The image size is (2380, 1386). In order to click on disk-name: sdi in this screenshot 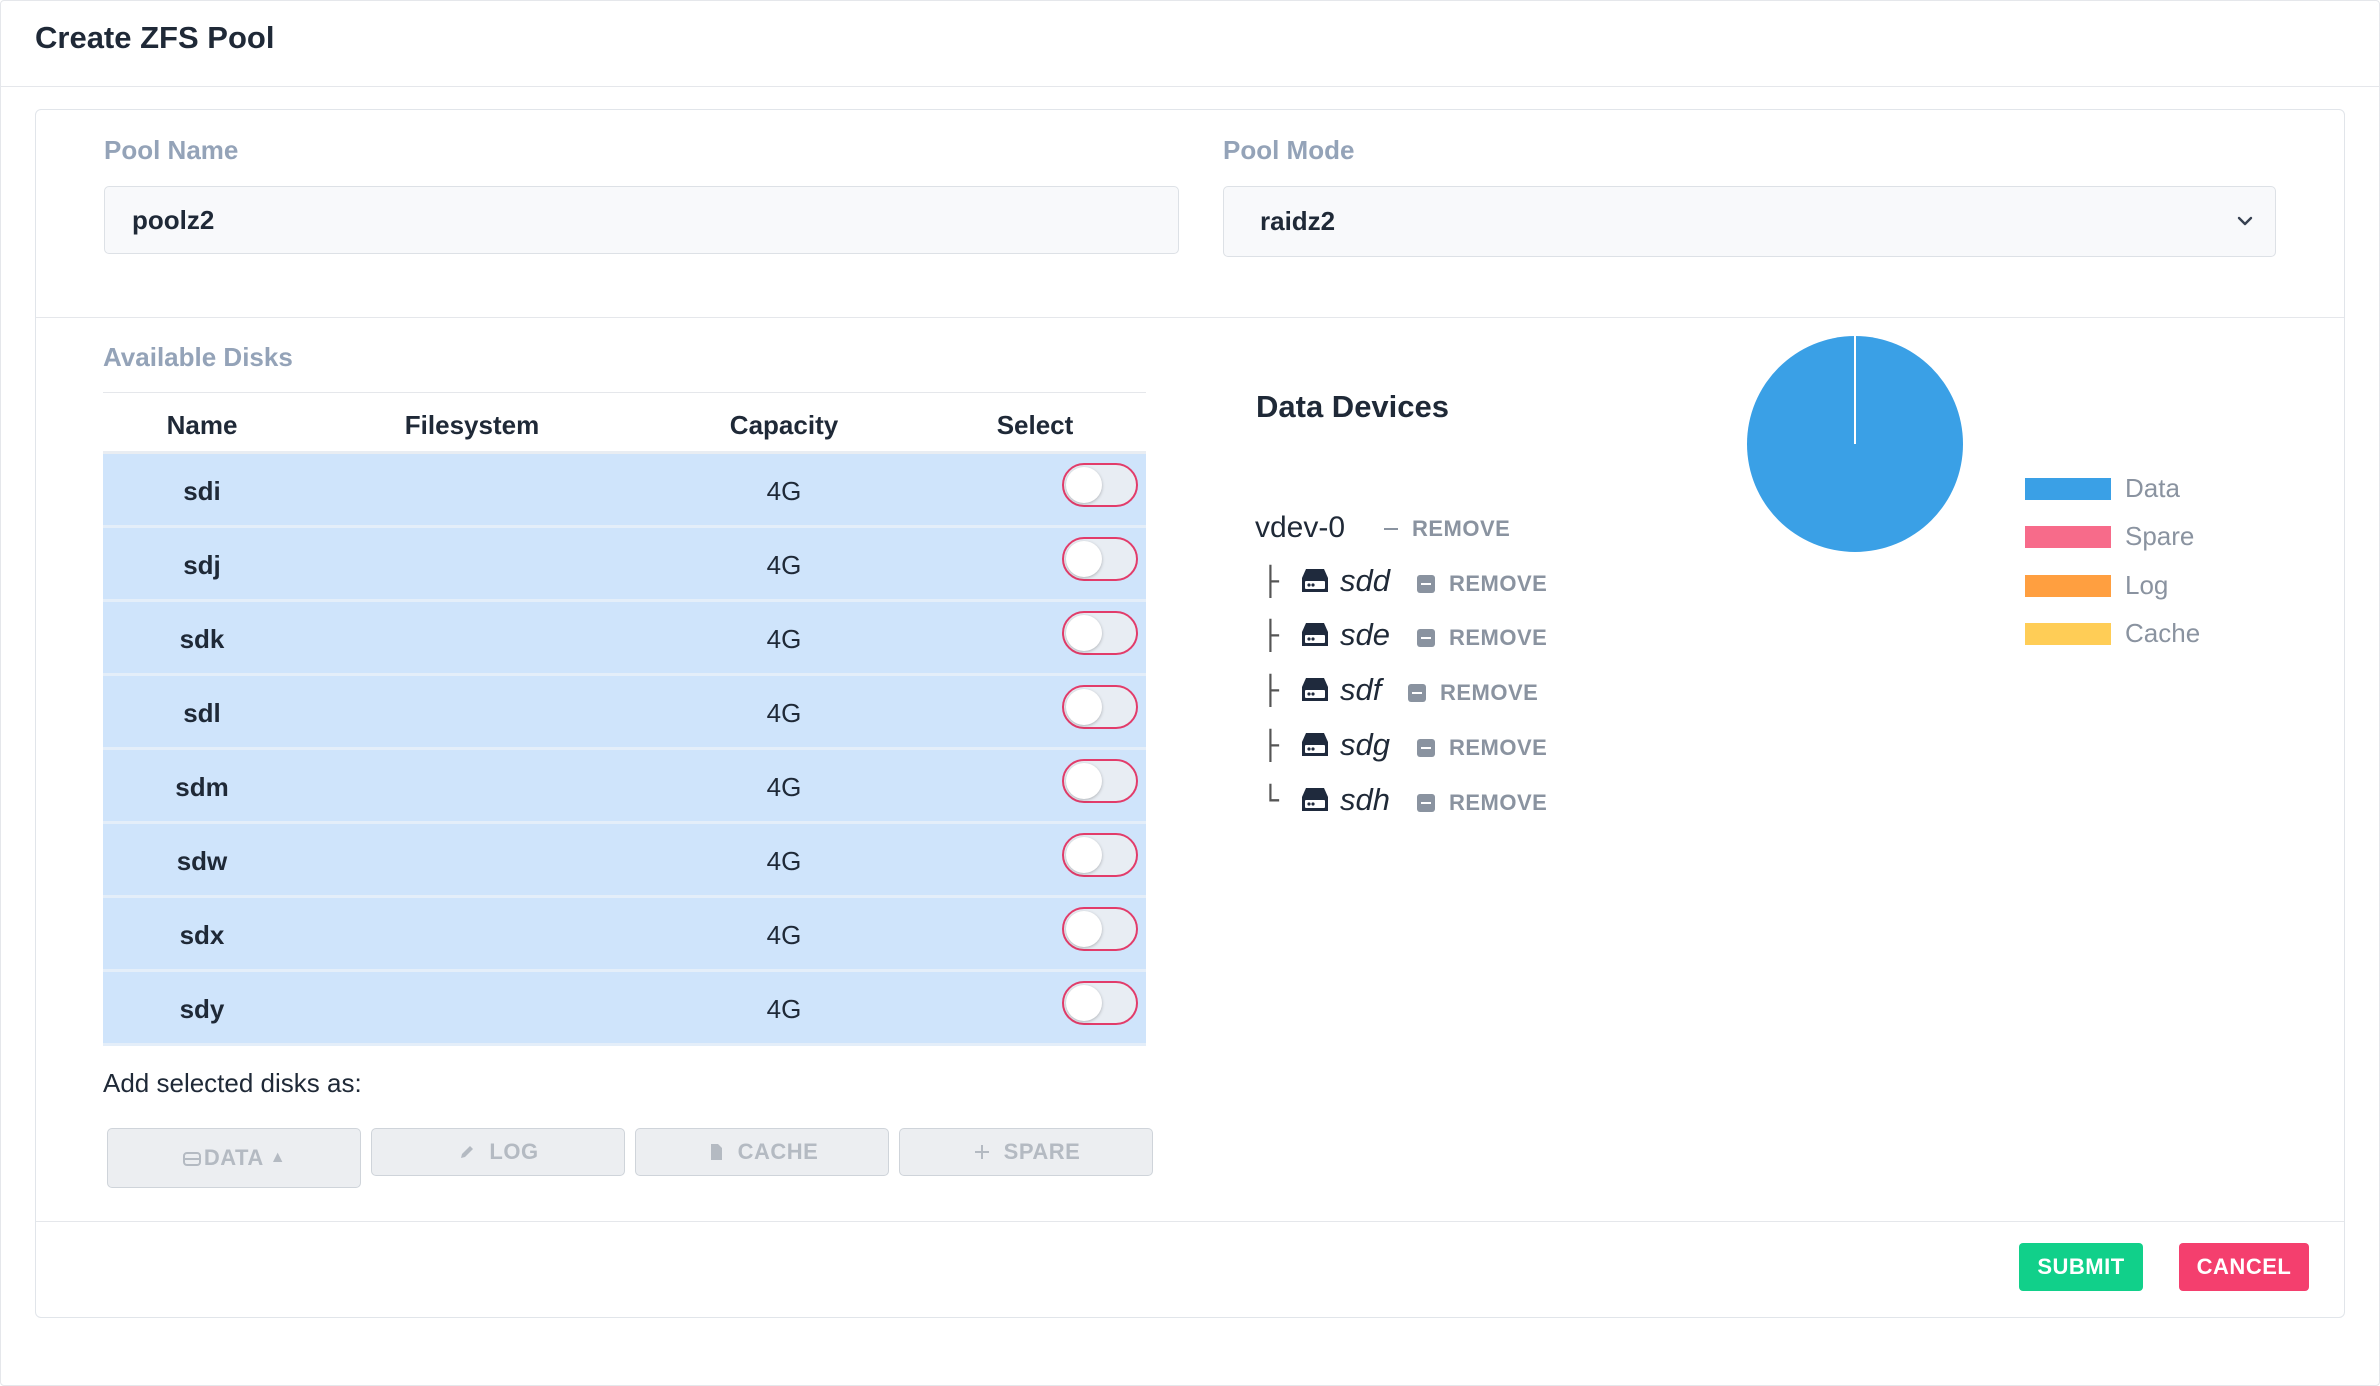, I will do `click(202, 491)`.